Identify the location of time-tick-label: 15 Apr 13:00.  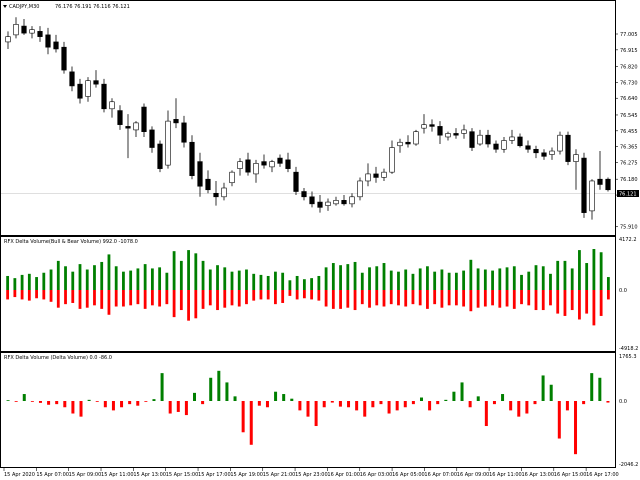
(149, 475).